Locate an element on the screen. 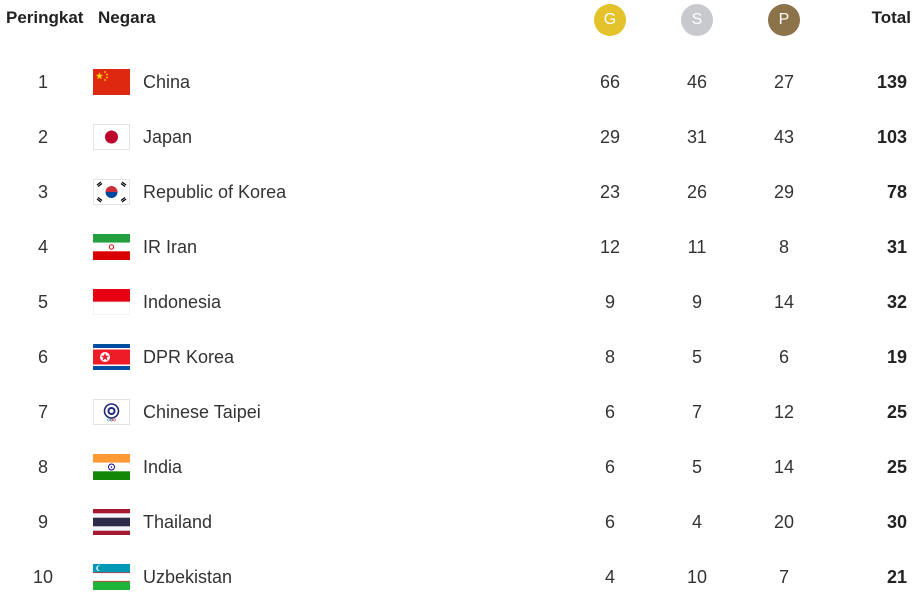 This screenshot has width=921, height=607. gold-count: 29 is located at coordinates (610, 137).